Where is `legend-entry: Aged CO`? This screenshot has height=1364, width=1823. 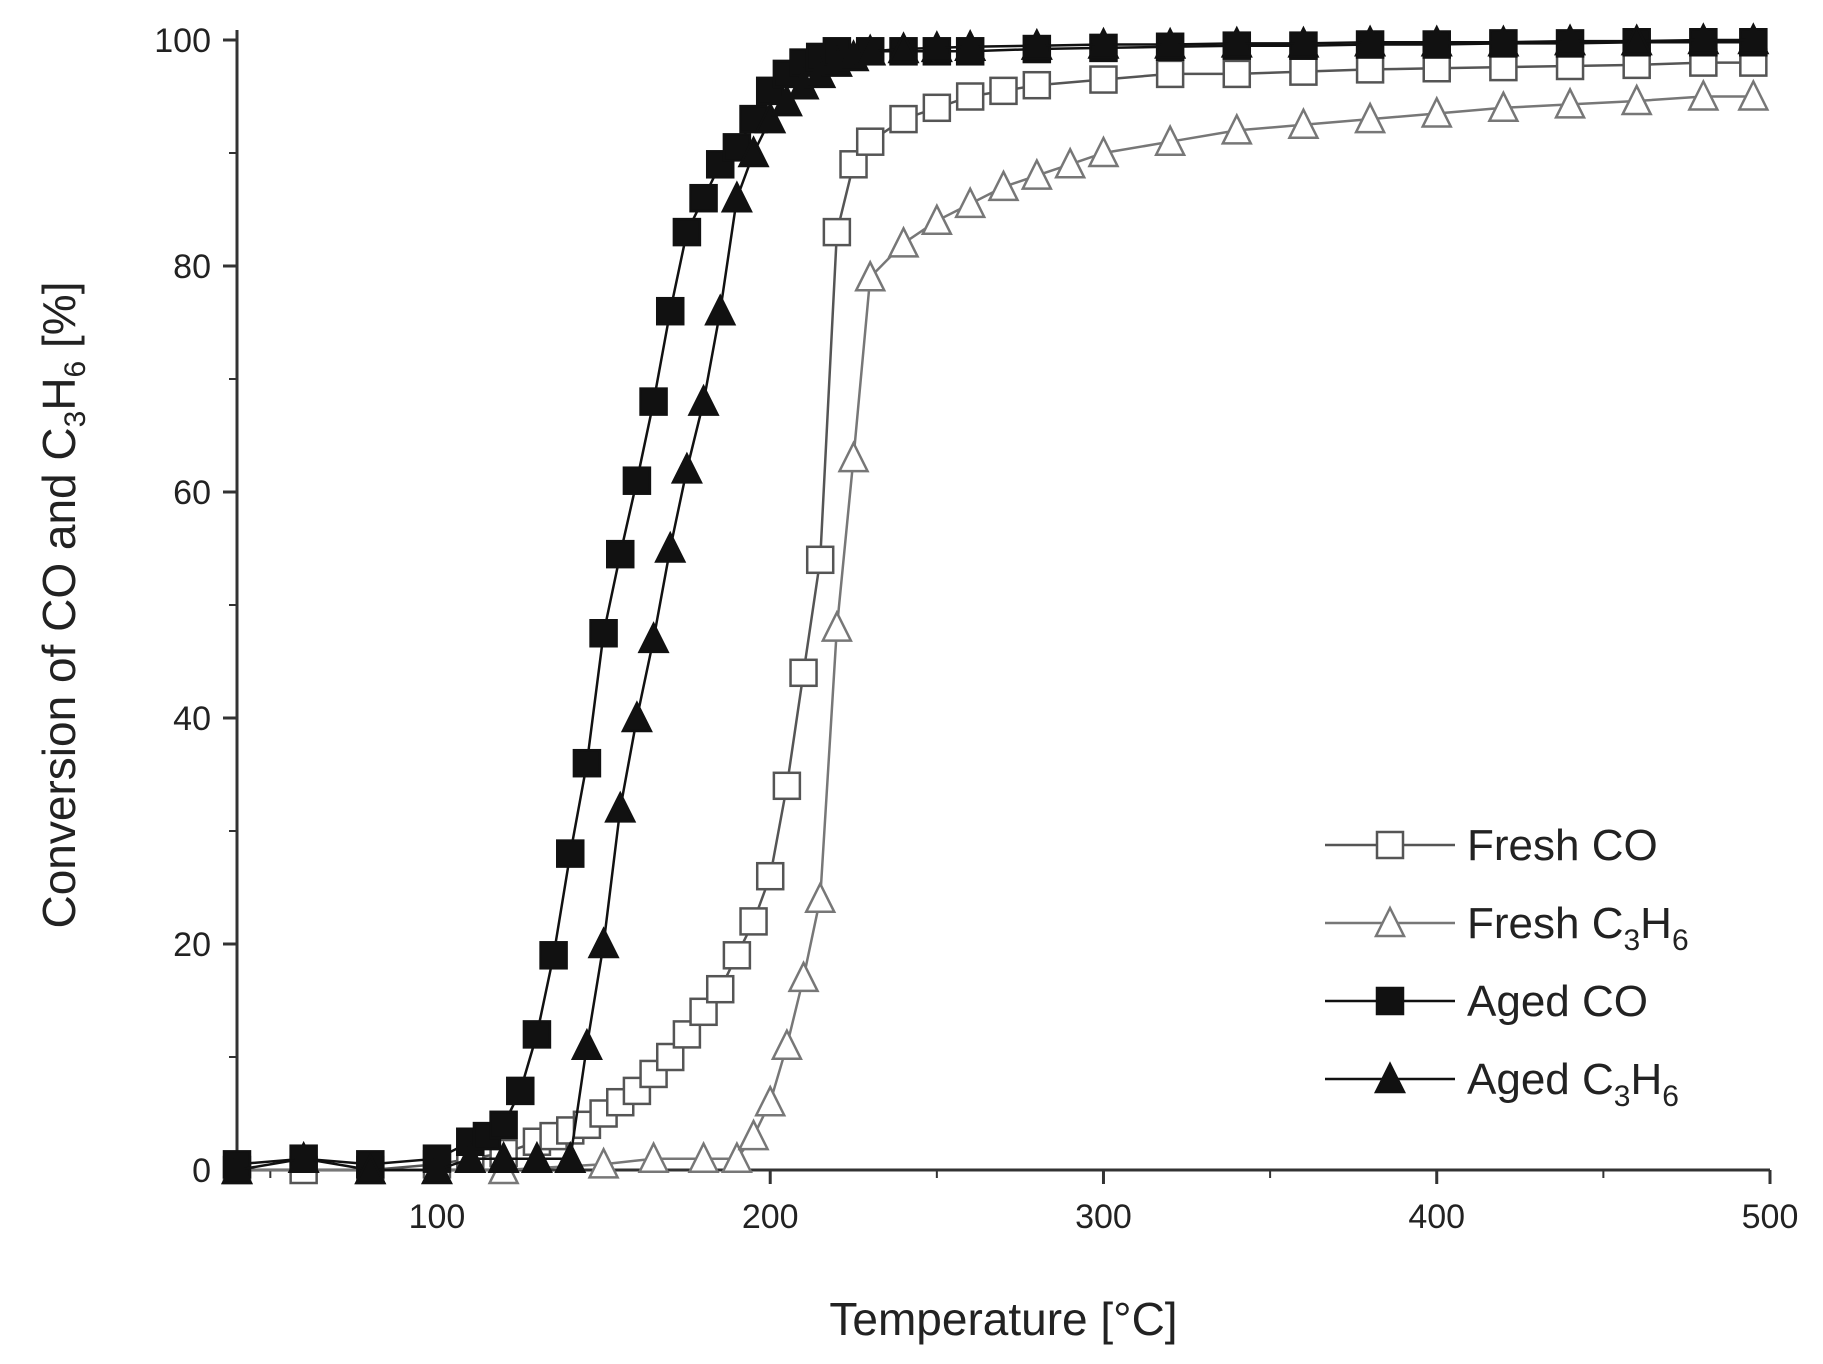 legend-entry: Aged CO is located at coordinates (1486, 1001).